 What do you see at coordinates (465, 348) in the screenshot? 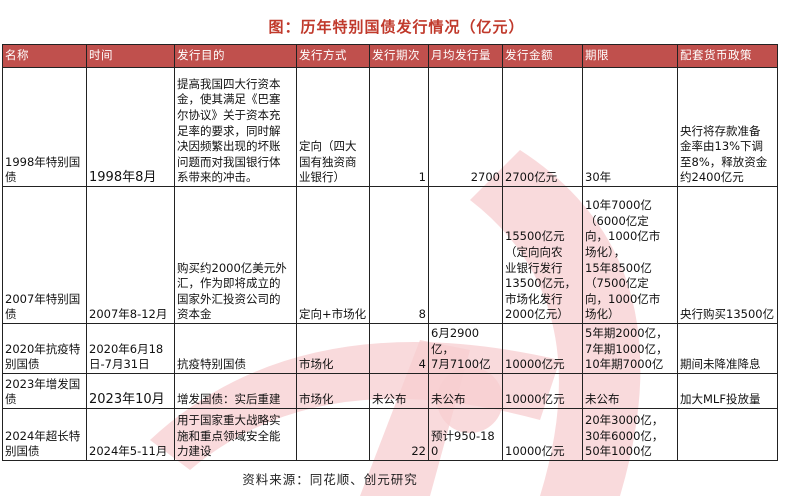
I see `cell-monthly: 6月2900 亿， 7月7100亿` at bounding box center [465, 348].